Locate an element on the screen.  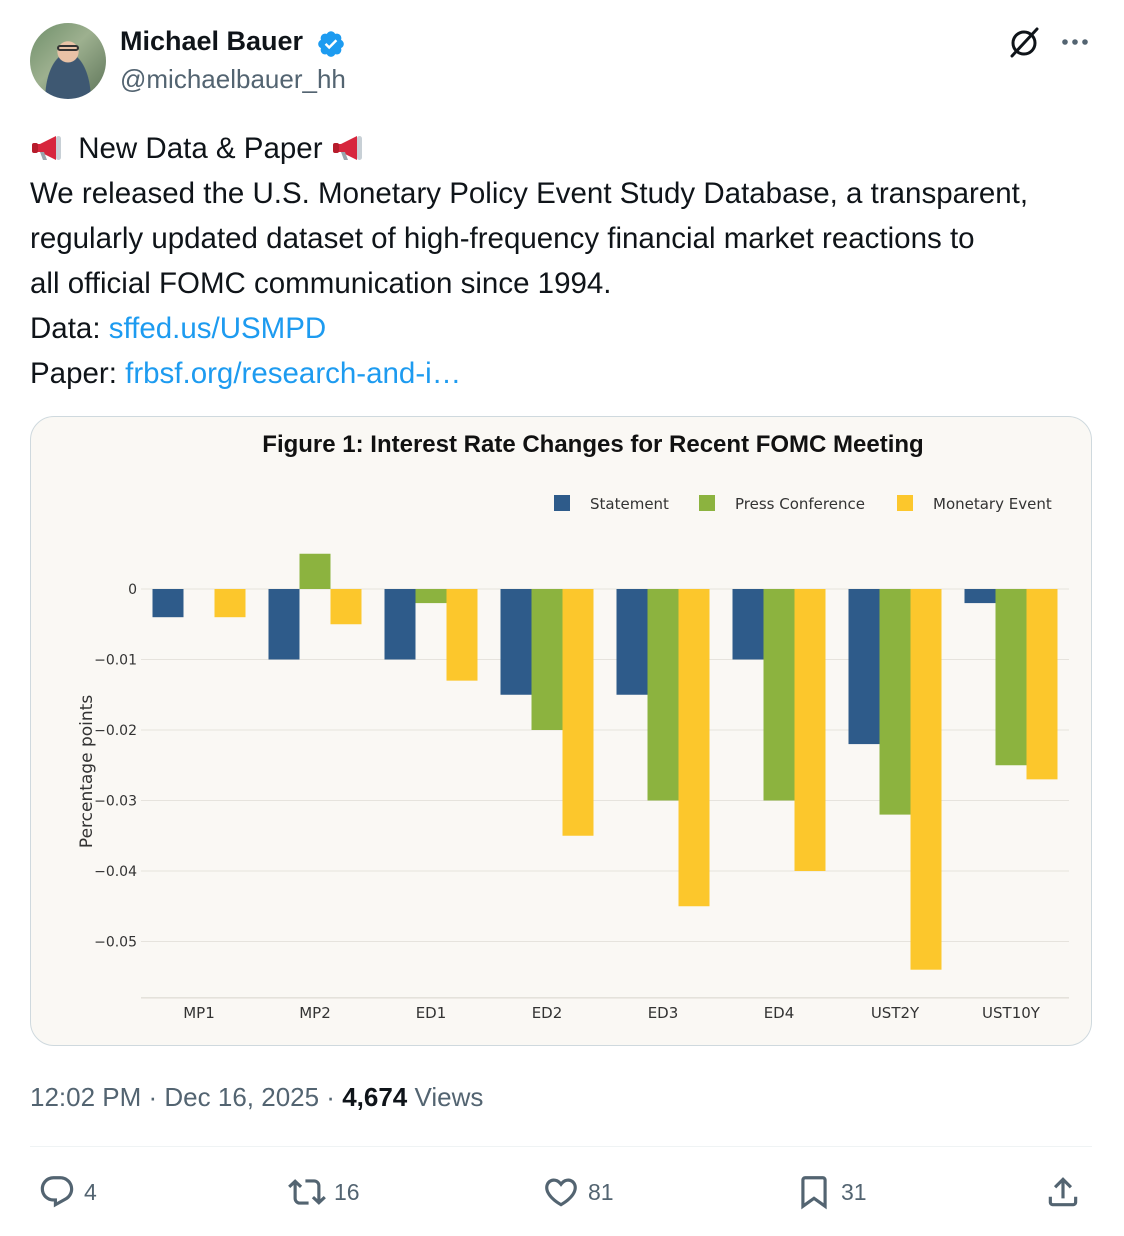
share-icon is located at coordinates (1063, 1192).